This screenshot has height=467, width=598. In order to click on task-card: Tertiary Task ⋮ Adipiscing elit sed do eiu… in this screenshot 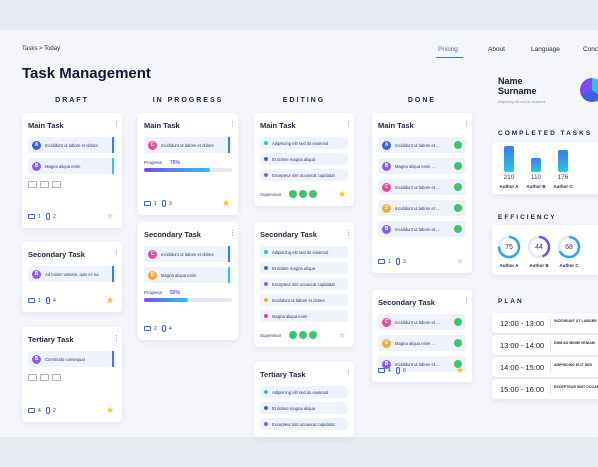, I will do `click(304, 399)`.